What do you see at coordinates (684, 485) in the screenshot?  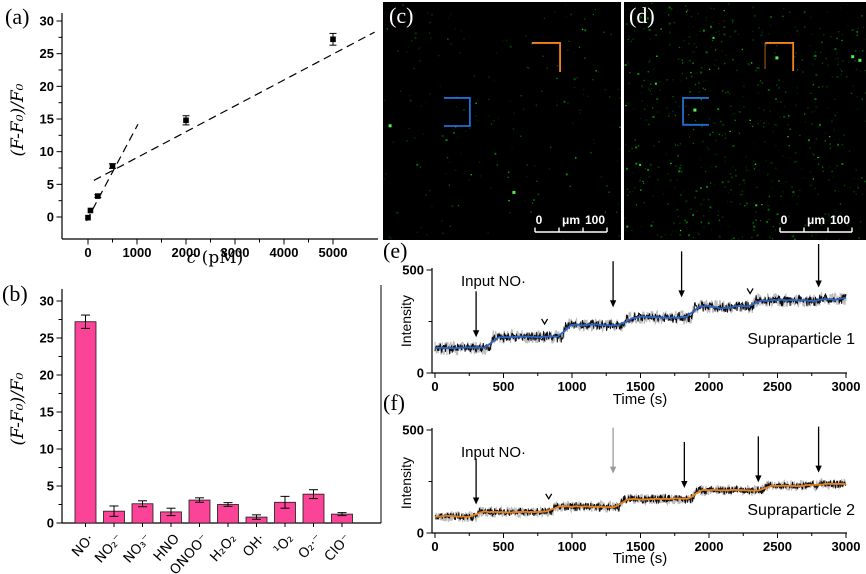 I see `input-arrow-head` at bounding box center [684, 485].